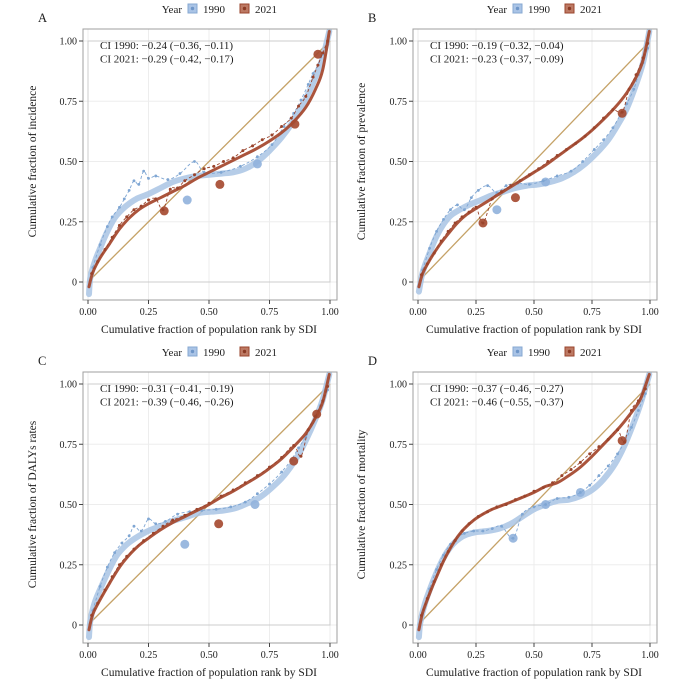  I want to click on legend-label-2021: 2021, so click(266, 353).